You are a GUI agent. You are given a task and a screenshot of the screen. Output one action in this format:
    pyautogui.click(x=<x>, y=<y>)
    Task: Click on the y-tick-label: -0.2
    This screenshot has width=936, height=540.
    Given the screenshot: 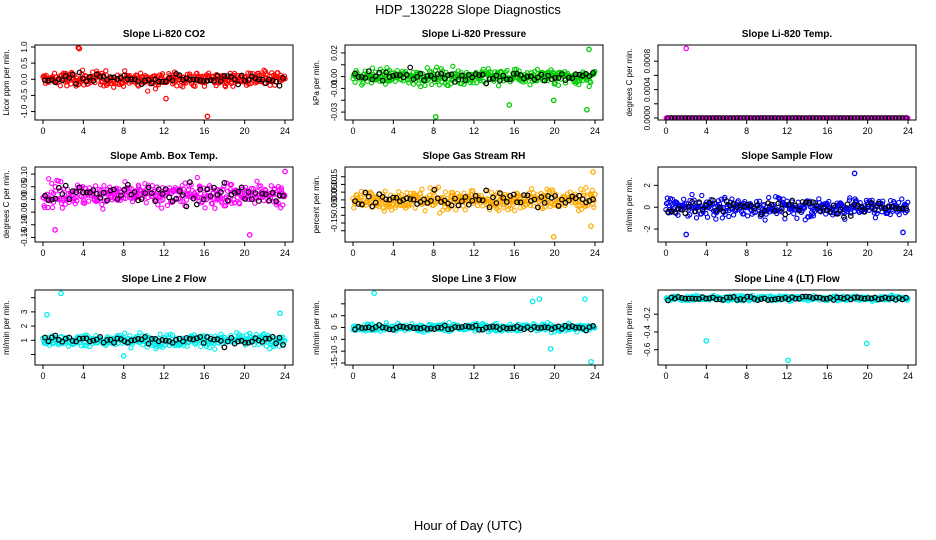 What is the action you would take?
    pyautogui.click(x=647, y=314)
    